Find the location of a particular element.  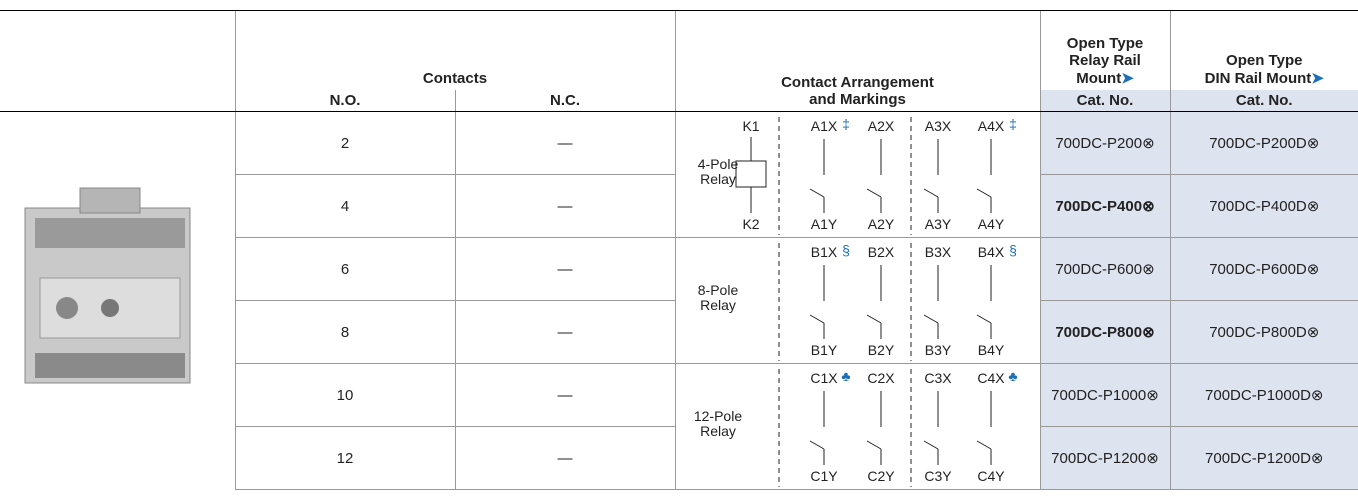

terminal-label: C4X is located at coordinates (991, 378).